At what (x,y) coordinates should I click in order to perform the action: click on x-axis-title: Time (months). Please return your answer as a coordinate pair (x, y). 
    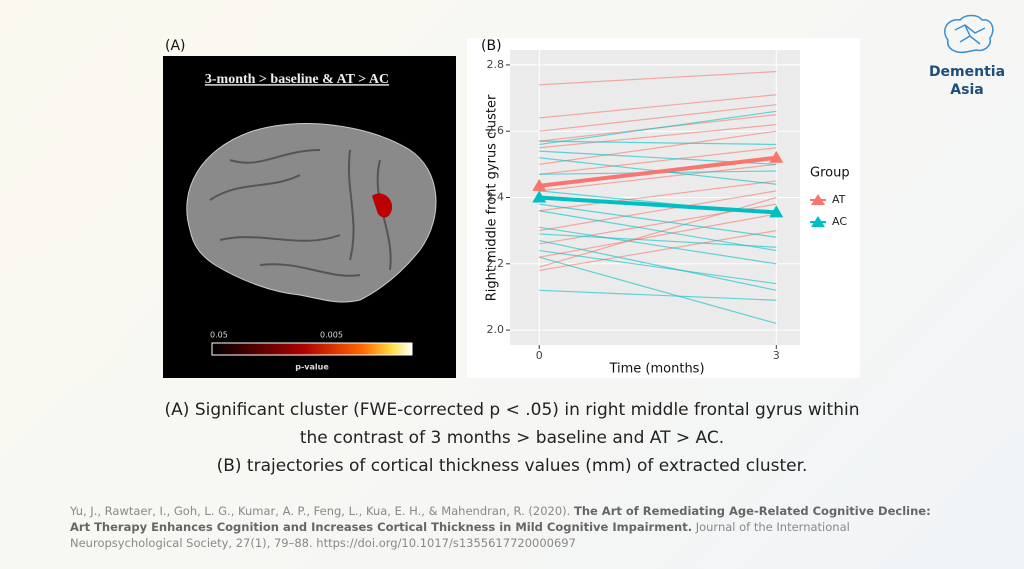
    Looking at the image, I should click on (656, 369).